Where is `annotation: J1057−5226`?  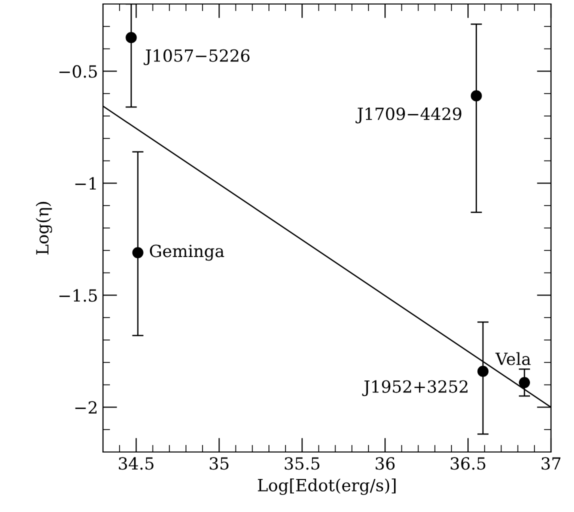 annotation: J1057−5226 is located at coordinates (197, 57).